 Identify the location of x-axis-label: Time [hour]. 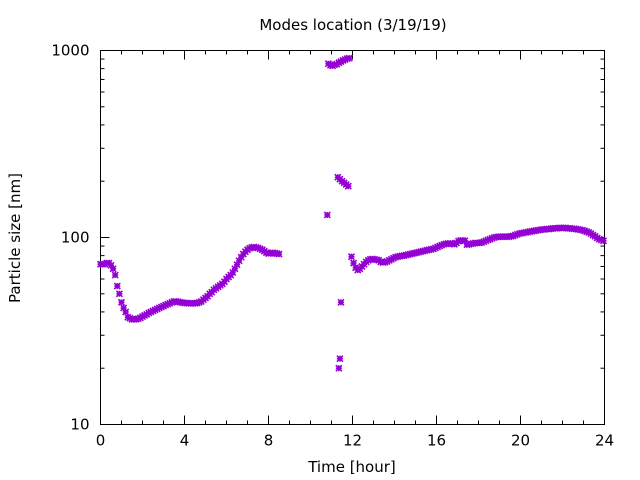
(351, 467).